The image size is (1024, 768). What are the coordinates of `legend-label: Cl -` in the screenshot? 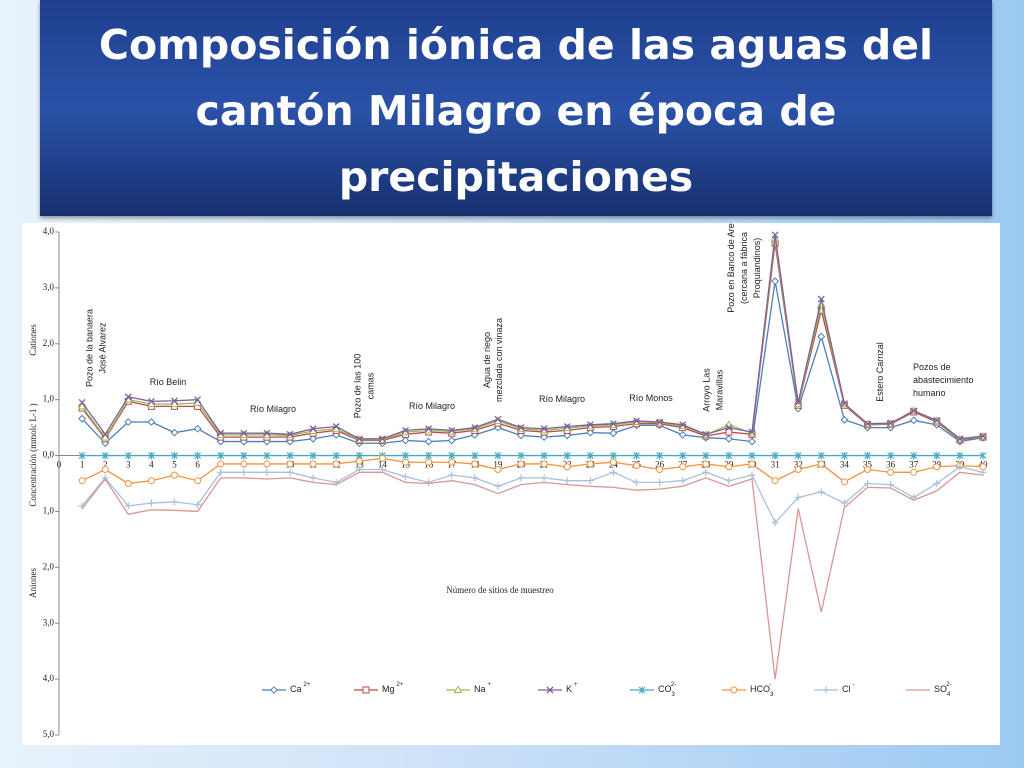 It's located at (848, 688).